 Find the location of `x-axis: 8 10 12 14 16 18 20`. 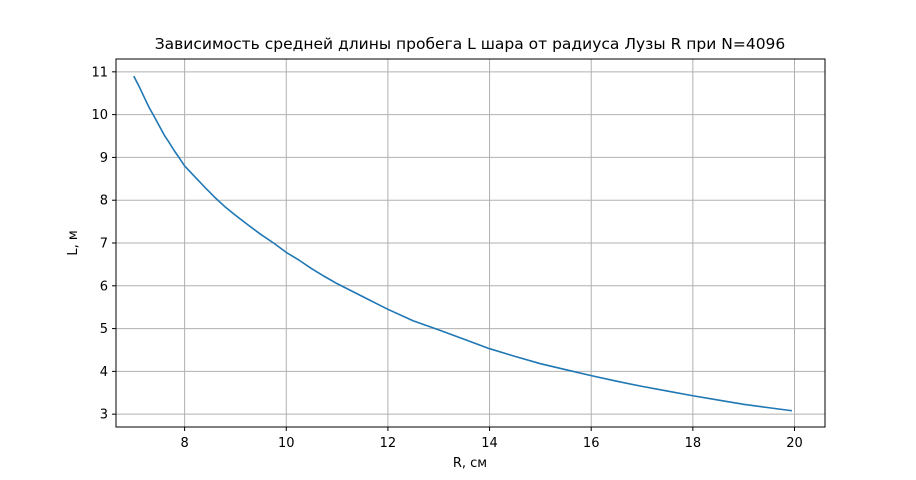

x-axis: 8 10 12 14 16 18 20 is located at coordinates (491, 439).